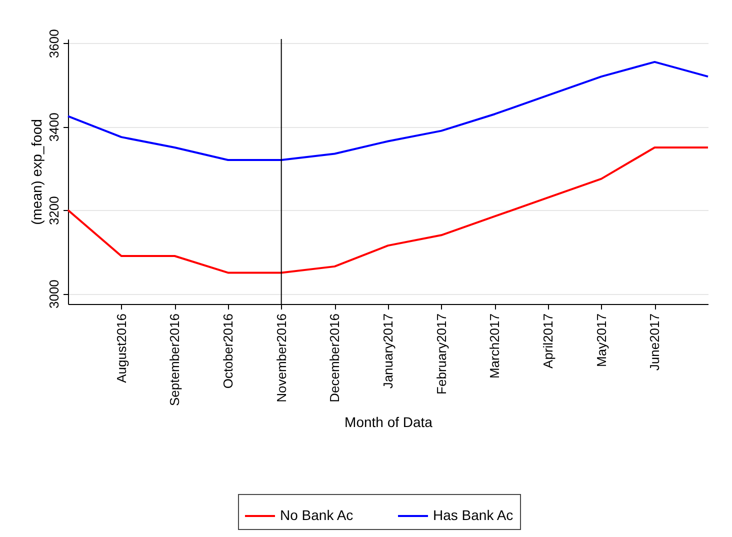 This screenshot has height=537, width=732. I want to click on y-tick-label: 3200, so click(54, 211).